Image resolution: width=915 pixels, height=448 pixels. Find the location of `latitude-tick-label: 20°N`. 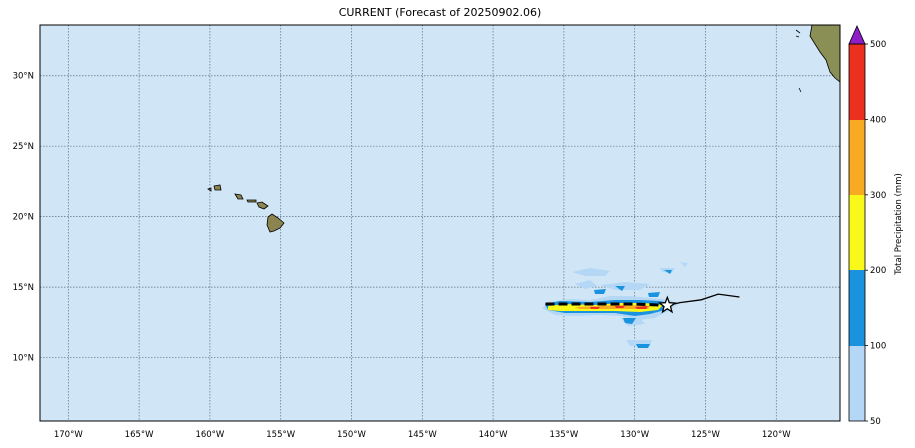

latitude-tick-label: 20°N is located at coordinates (23, 218).